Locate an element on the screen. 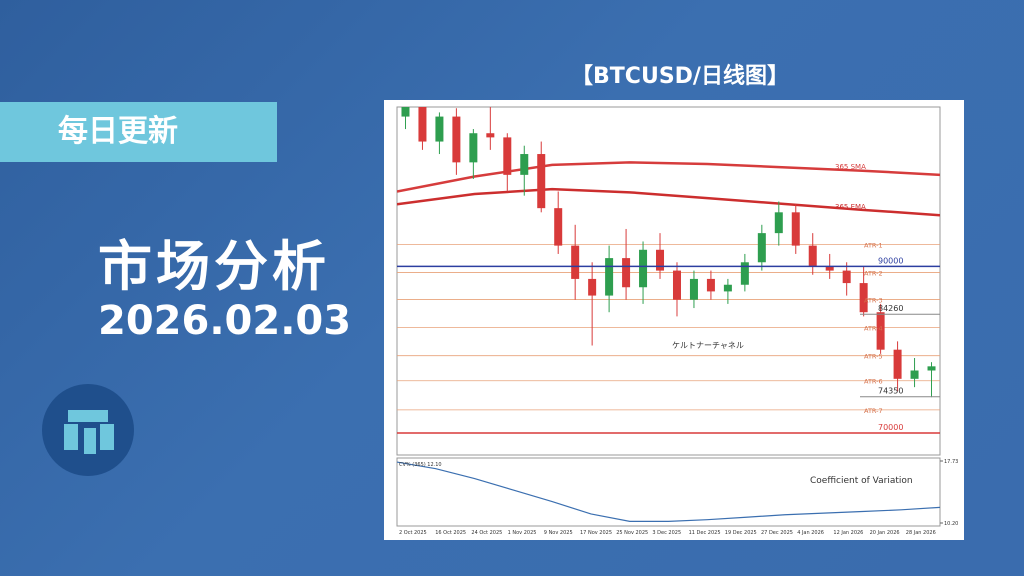  sma-line is located at coordinates (668, 177).